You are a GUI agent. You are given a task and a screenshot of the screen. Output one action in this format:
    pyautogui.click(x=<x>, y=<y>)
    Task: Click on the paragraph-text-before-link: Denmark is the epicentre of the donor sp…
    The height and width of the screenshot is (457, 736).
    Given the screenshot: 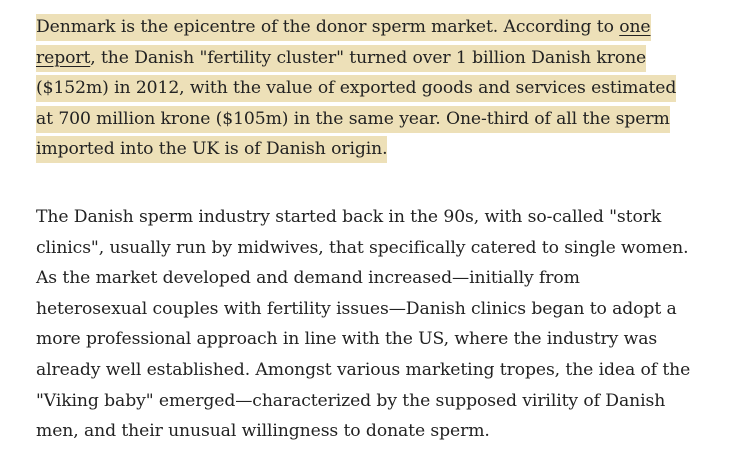 What is the action you would take?
    pyautogui.click(x=328, y=27)
    